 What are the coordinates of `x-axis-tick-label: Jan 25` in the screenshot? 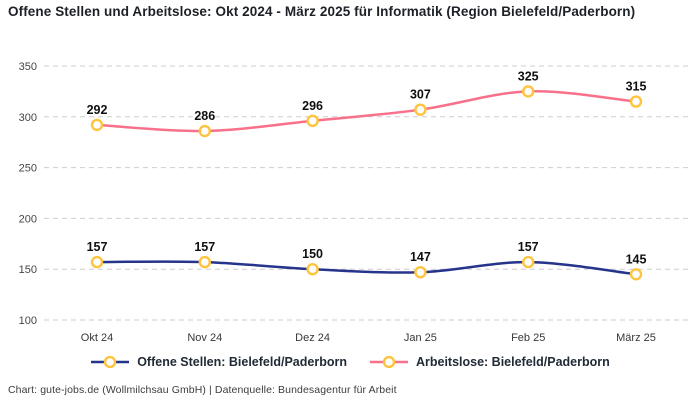 It's located at (420, 338).